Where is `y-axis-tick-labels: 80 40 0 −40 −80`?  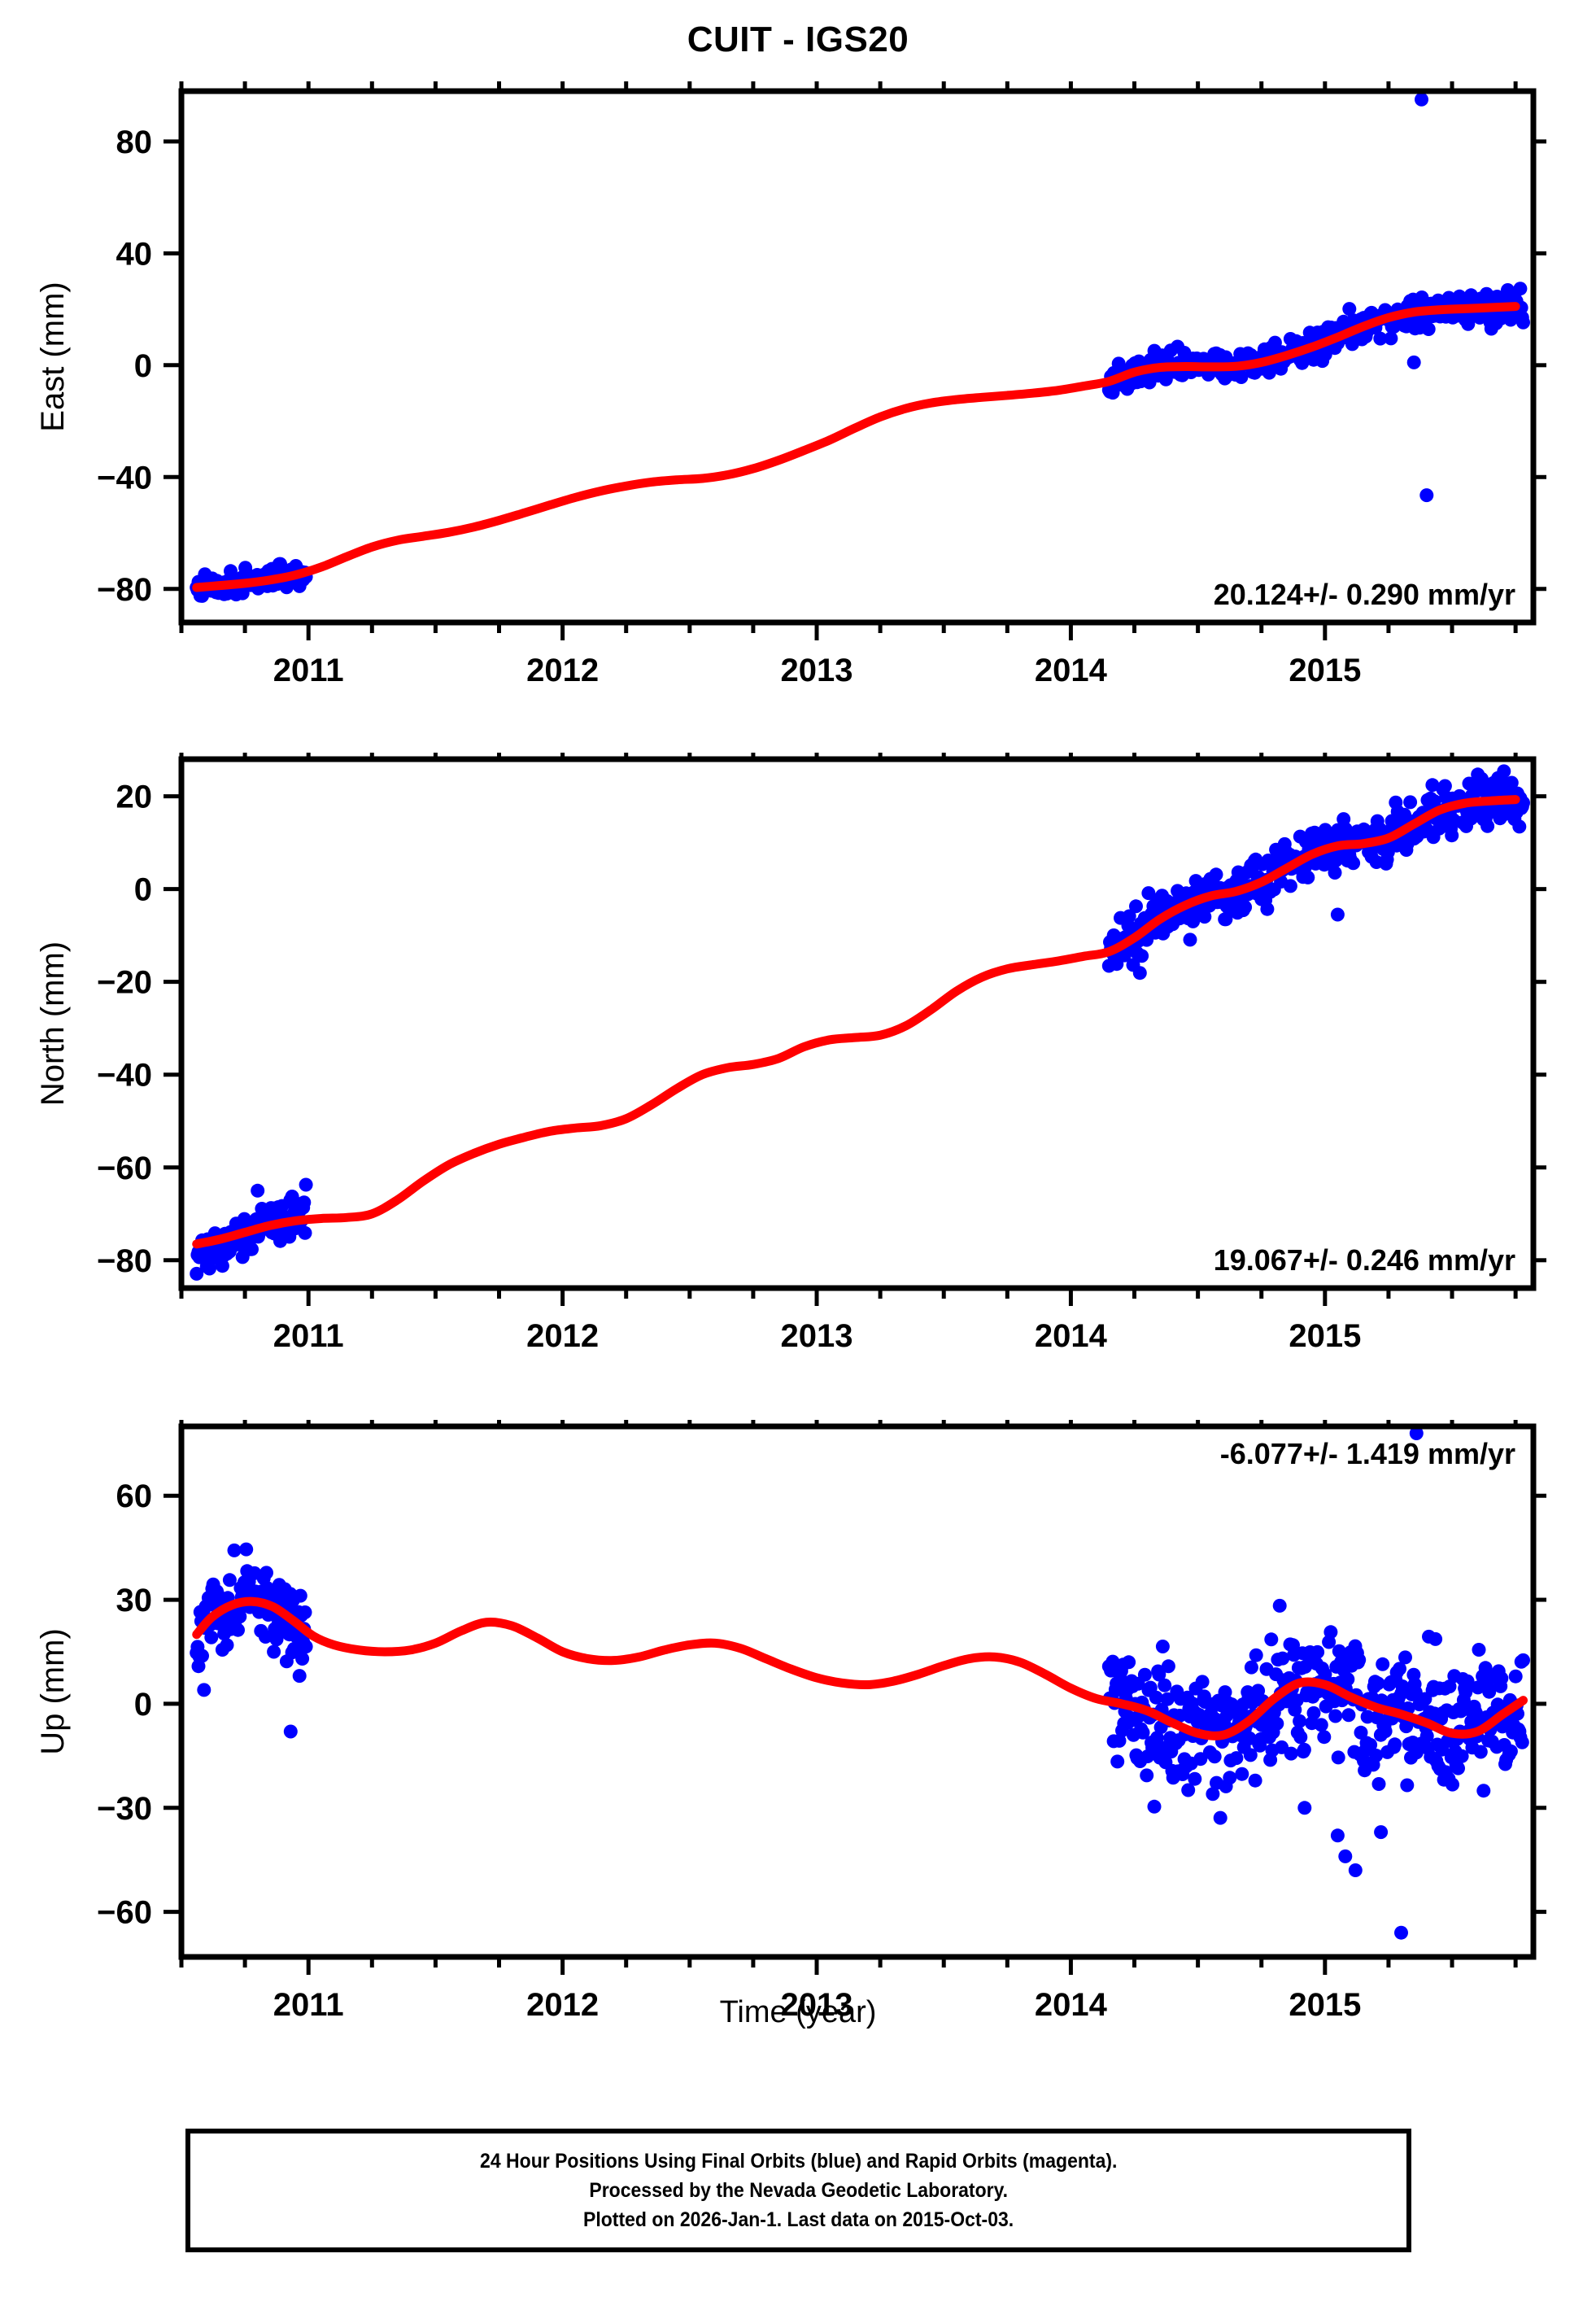 y-axis-tick-labels: 80 40 0 −40 −80 is located at coordinates (124, 366).